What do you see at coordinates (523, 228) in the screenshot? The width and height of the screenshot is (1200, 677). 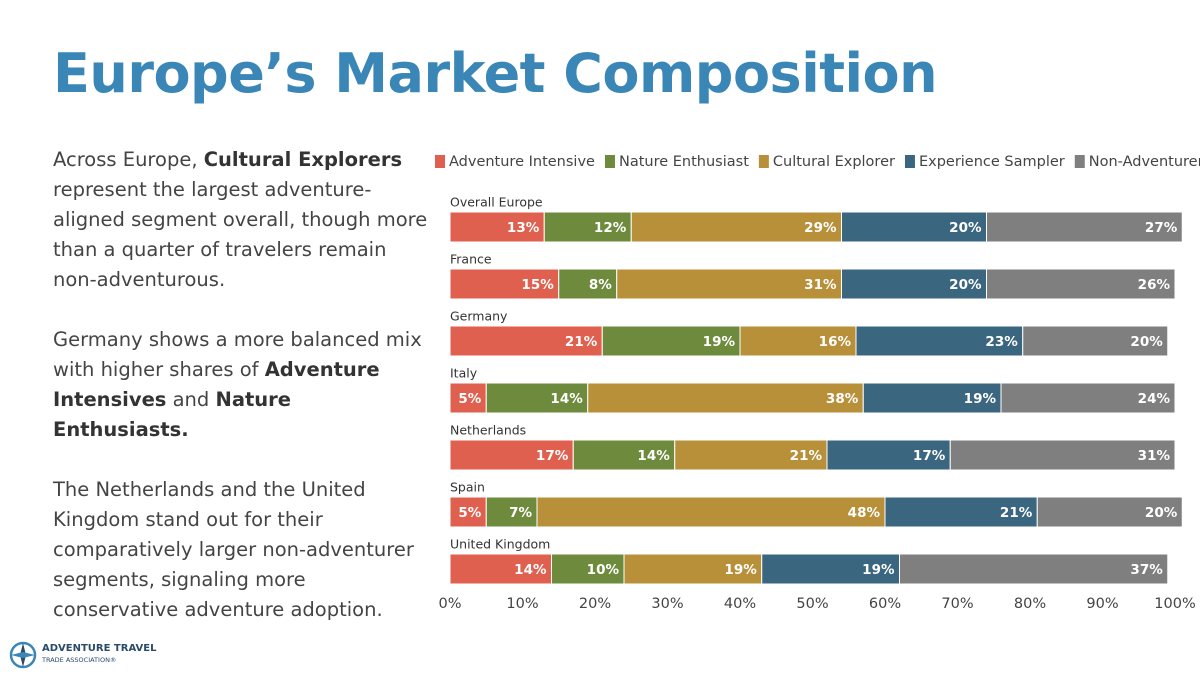 I see `value-label: 13%` at bounding box center [523, 228].